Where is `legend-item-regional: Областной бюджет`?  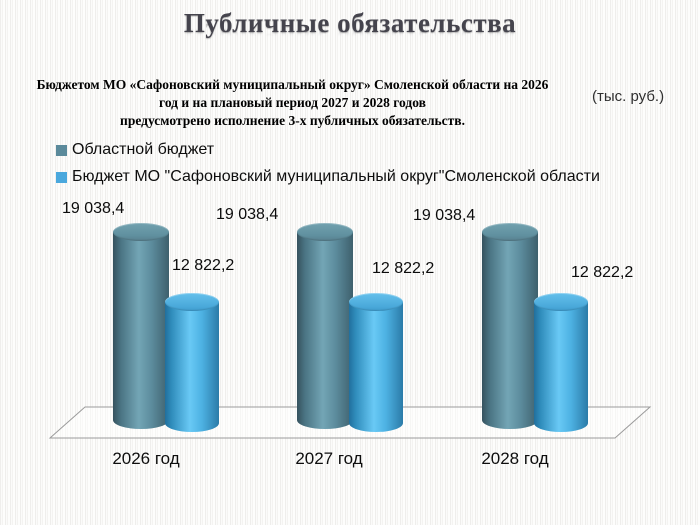
legend-item-regional: Областной бюджет is located at coordinates (328, 150).